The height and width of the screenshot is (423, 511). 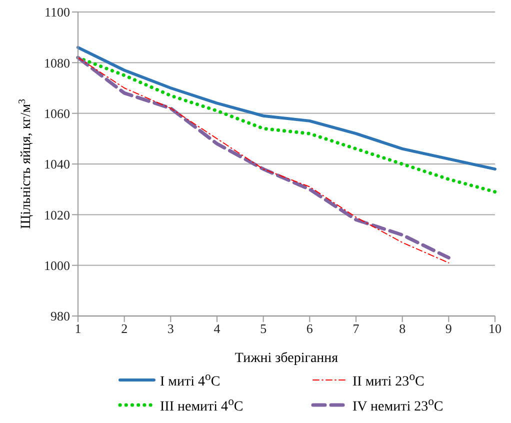 I want to click on y-tick-label: 1100, so click(x=57, y=12).